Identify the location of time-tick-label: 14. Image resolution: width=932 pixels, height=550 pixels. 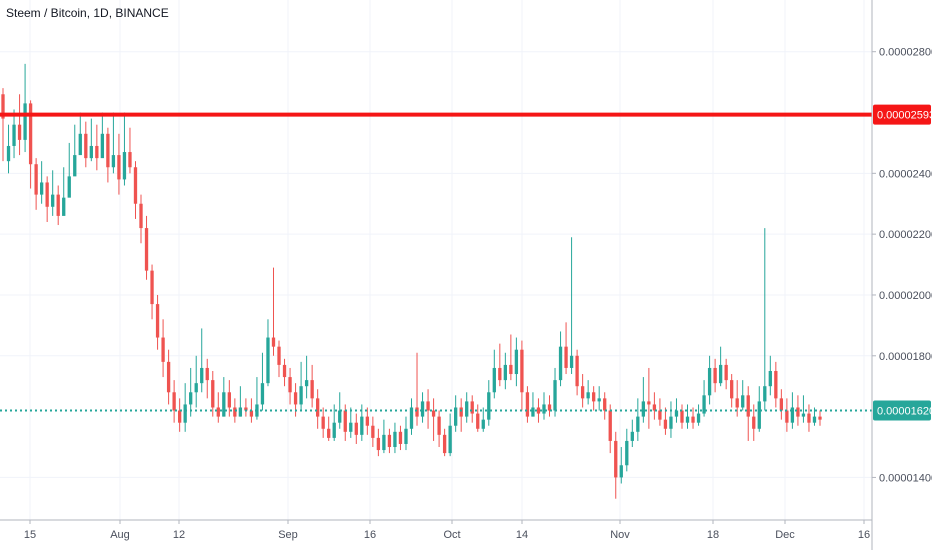
(522, 535).